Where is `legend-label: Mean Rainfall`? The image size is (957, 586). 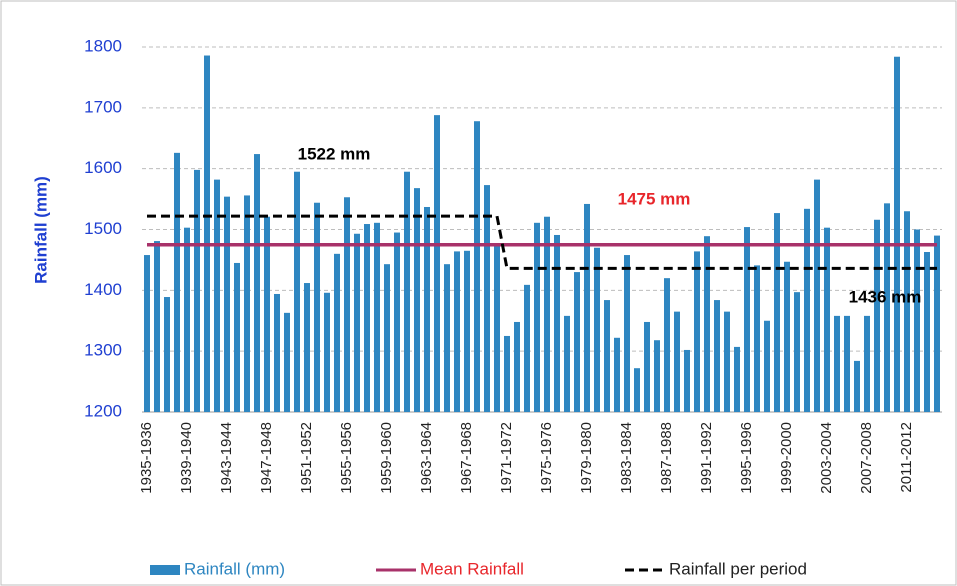 legend-label: Mean Rainfall is located at coordinates (472, 568).